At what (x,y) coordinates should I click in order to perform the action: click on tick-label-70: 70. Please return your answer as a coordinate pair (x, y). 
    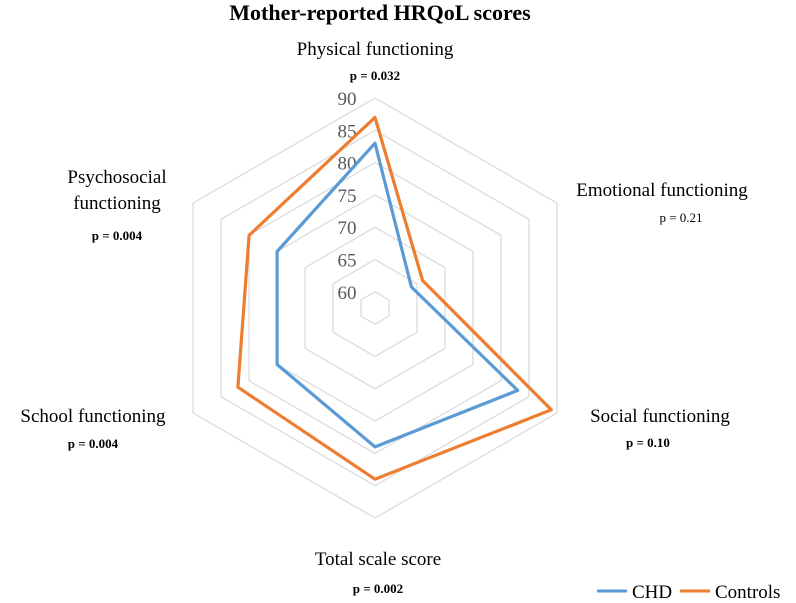
    Looking at the image, I should click on (347, 228).